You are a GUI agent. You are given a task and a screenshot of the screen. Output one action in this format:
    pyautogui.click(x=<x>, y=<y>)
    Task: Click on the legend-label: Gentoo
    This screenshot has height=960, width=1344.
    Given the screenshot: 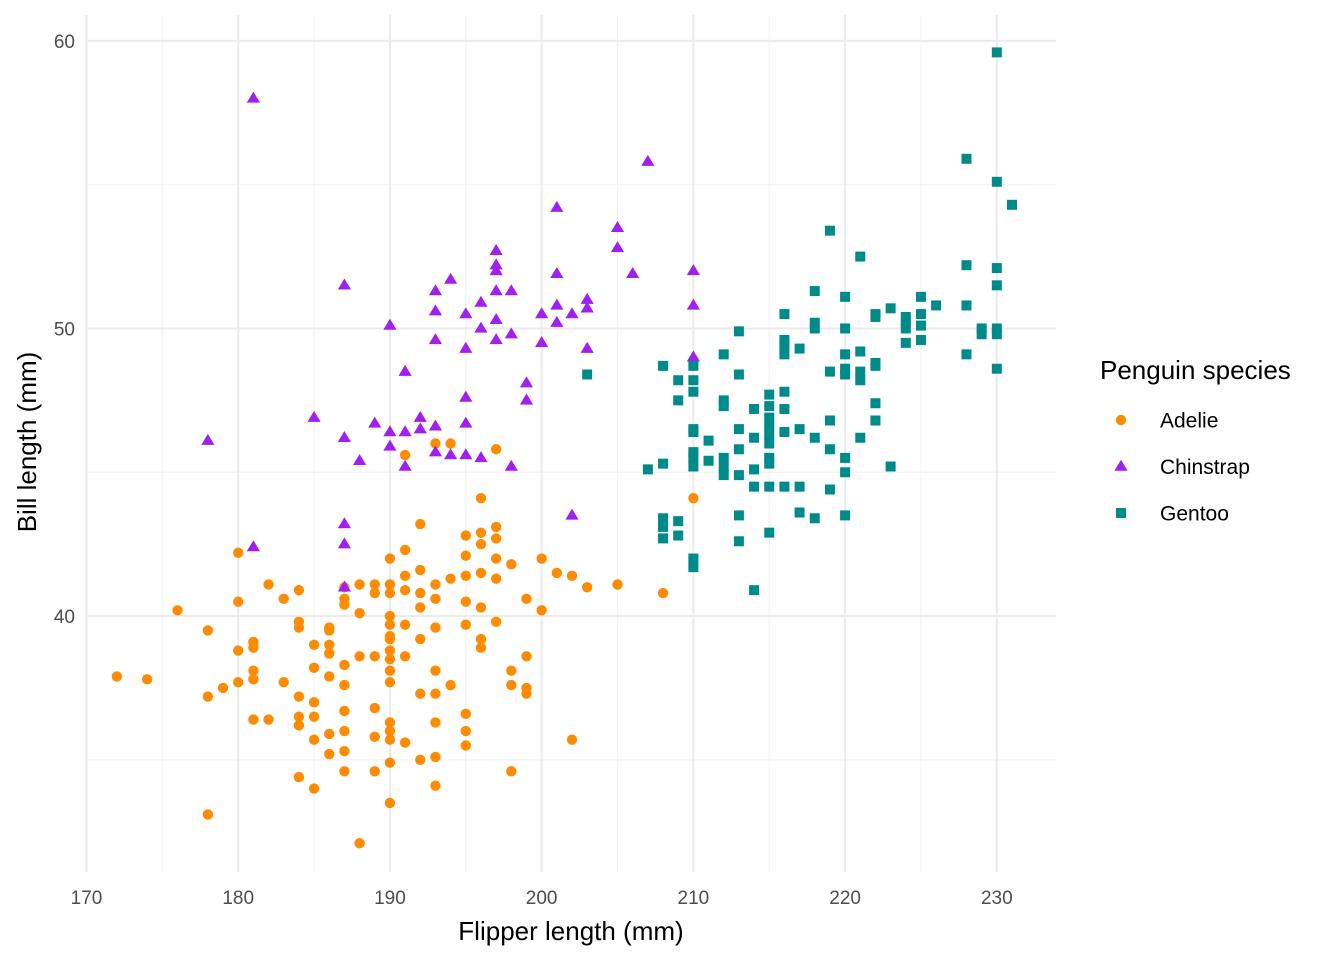 What is the action you would take?
    pyautogui.click(x=1194, y=514)
    